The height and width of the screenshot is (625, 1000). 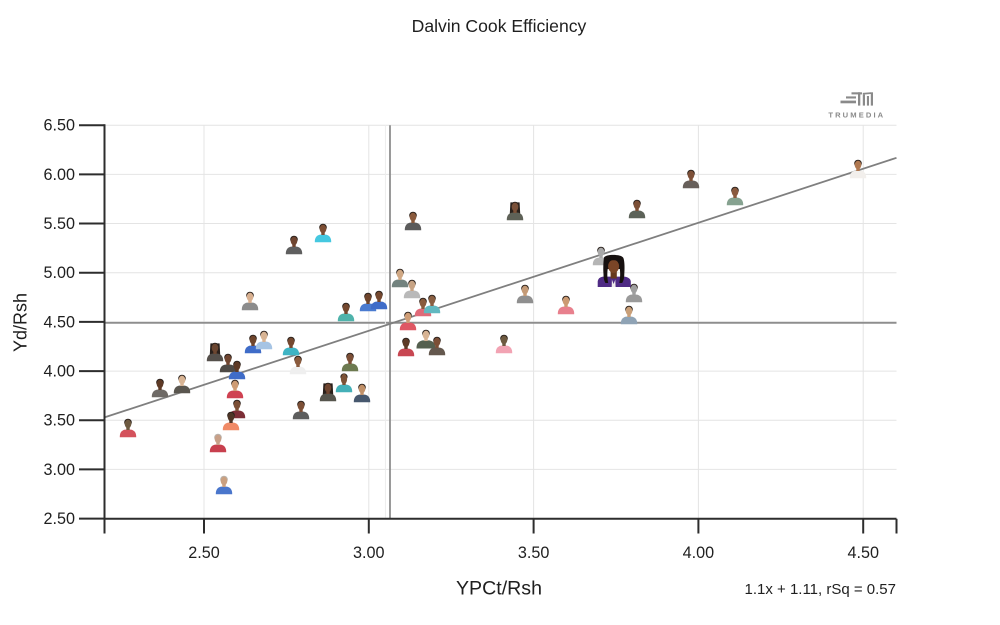 I want to click on svg-text: 5.50, so click(x=59, y=224).